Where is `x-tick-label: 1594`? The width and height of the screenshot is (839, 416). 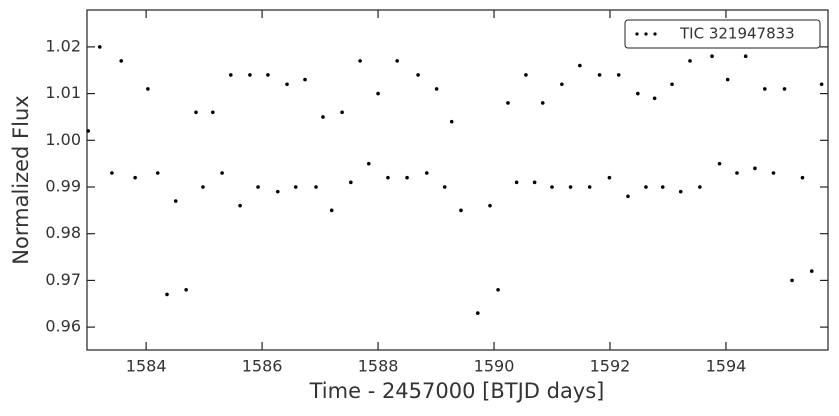 x-tick-label: 1594 is located at coordinates (726, 366).